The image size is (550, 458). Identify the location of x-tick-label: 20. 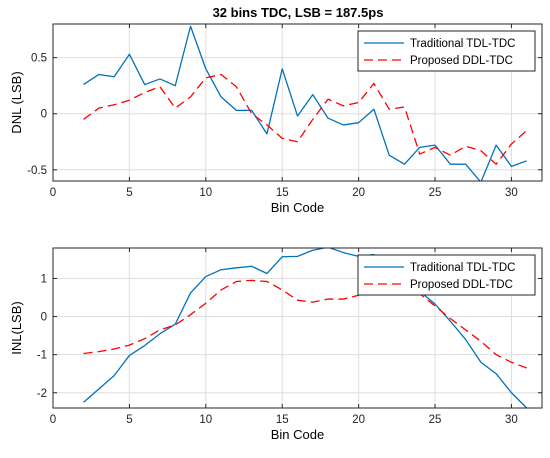
(358, 193).